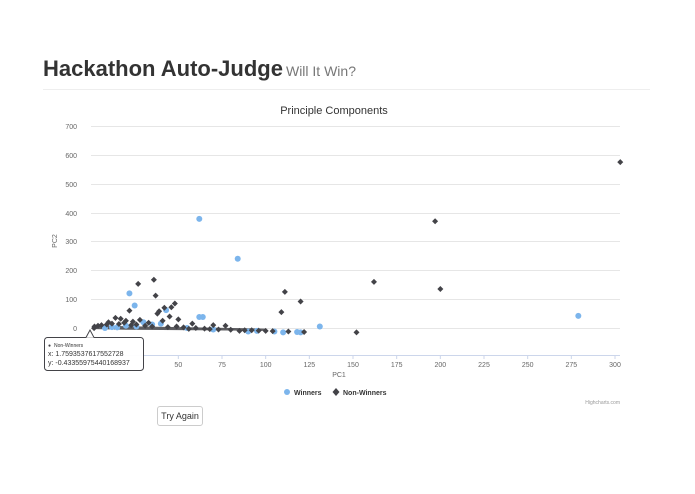  What do you see at coordinates (71, 271) in the screenshot?
I see `y-tick-label: 200` at bounding box center [71, 271].